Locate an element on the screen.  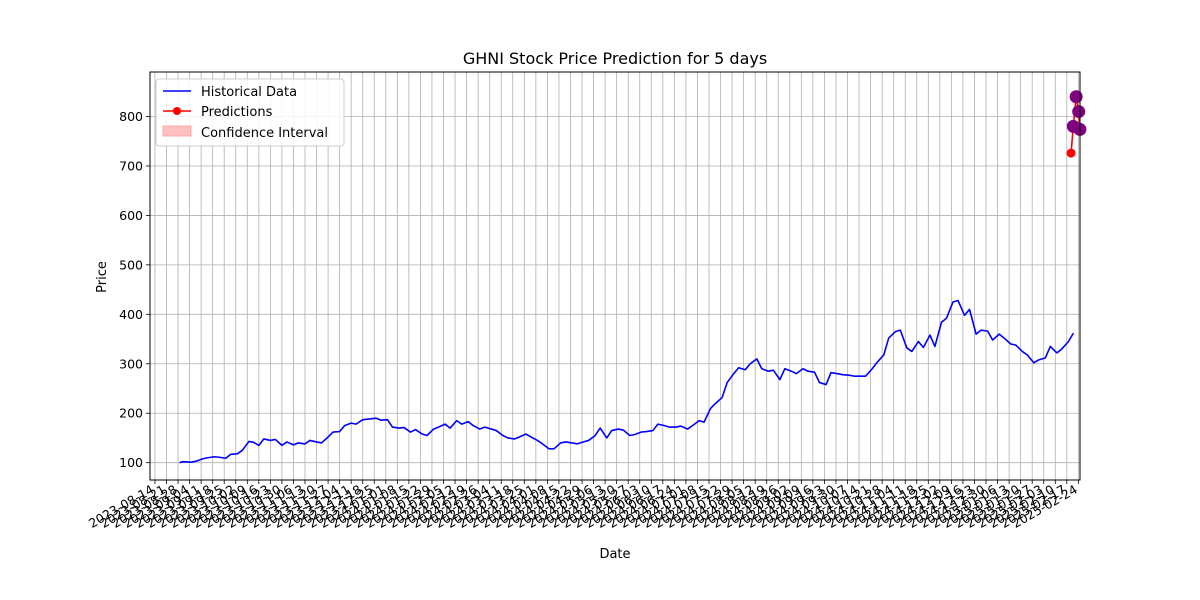
y-tick-label: 200 is located at coordinates (131, 413).